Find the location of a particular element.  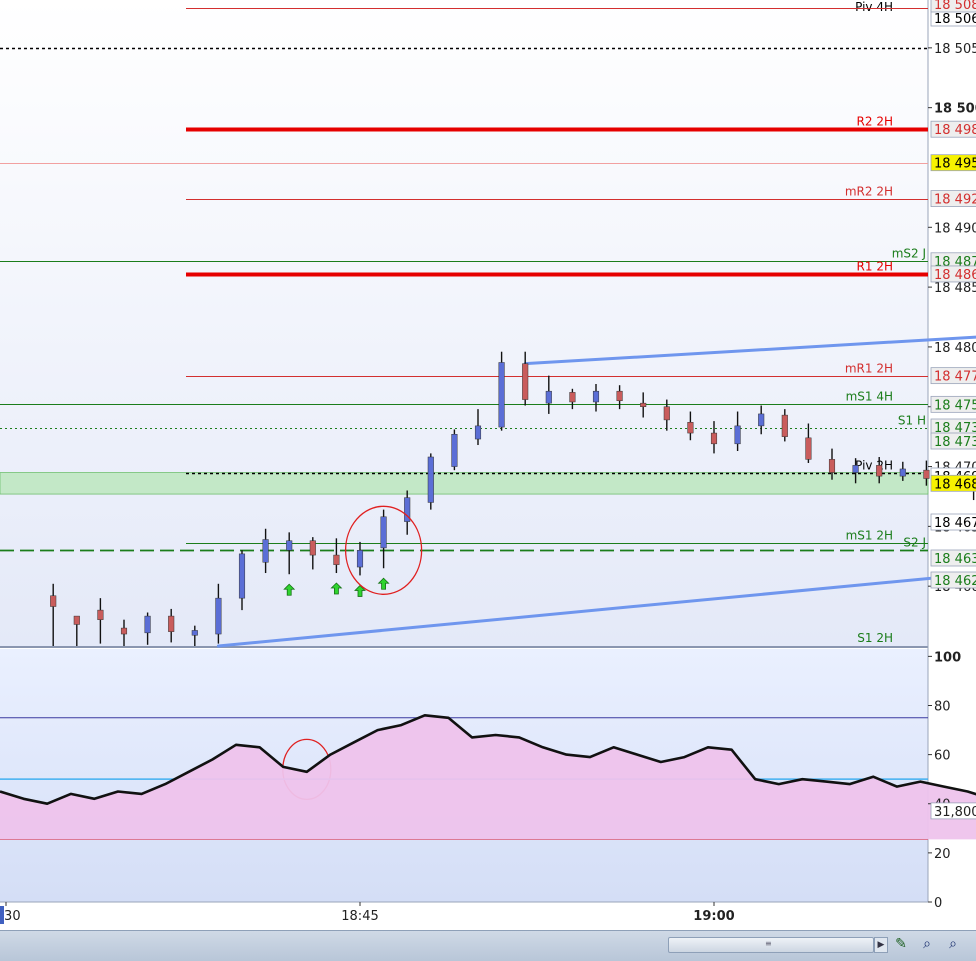

oscillator-tick-label: 100 is located at coordinates (947, 657).